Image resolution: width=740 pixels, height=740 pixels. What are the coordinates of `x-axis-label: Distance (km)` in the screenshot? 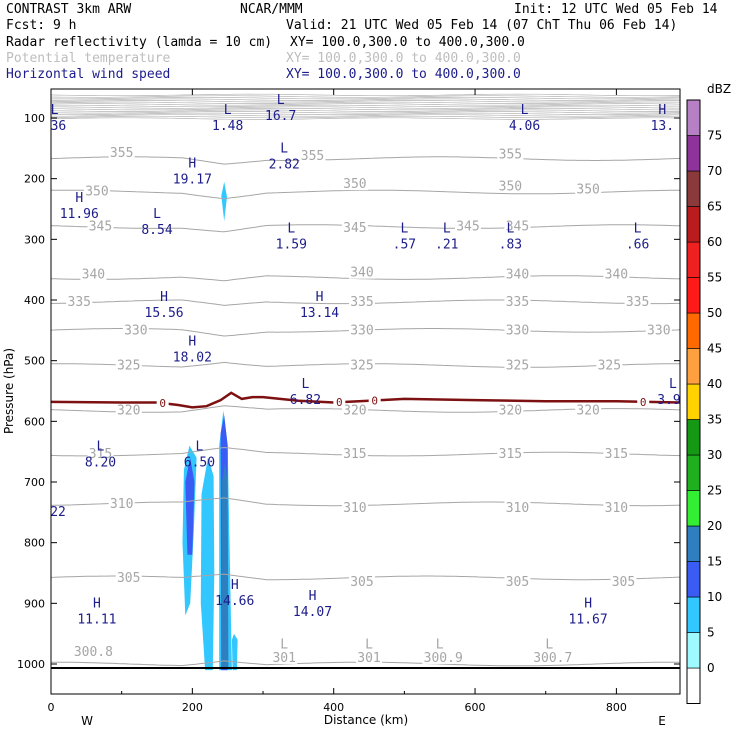 It's located at (366, 720).